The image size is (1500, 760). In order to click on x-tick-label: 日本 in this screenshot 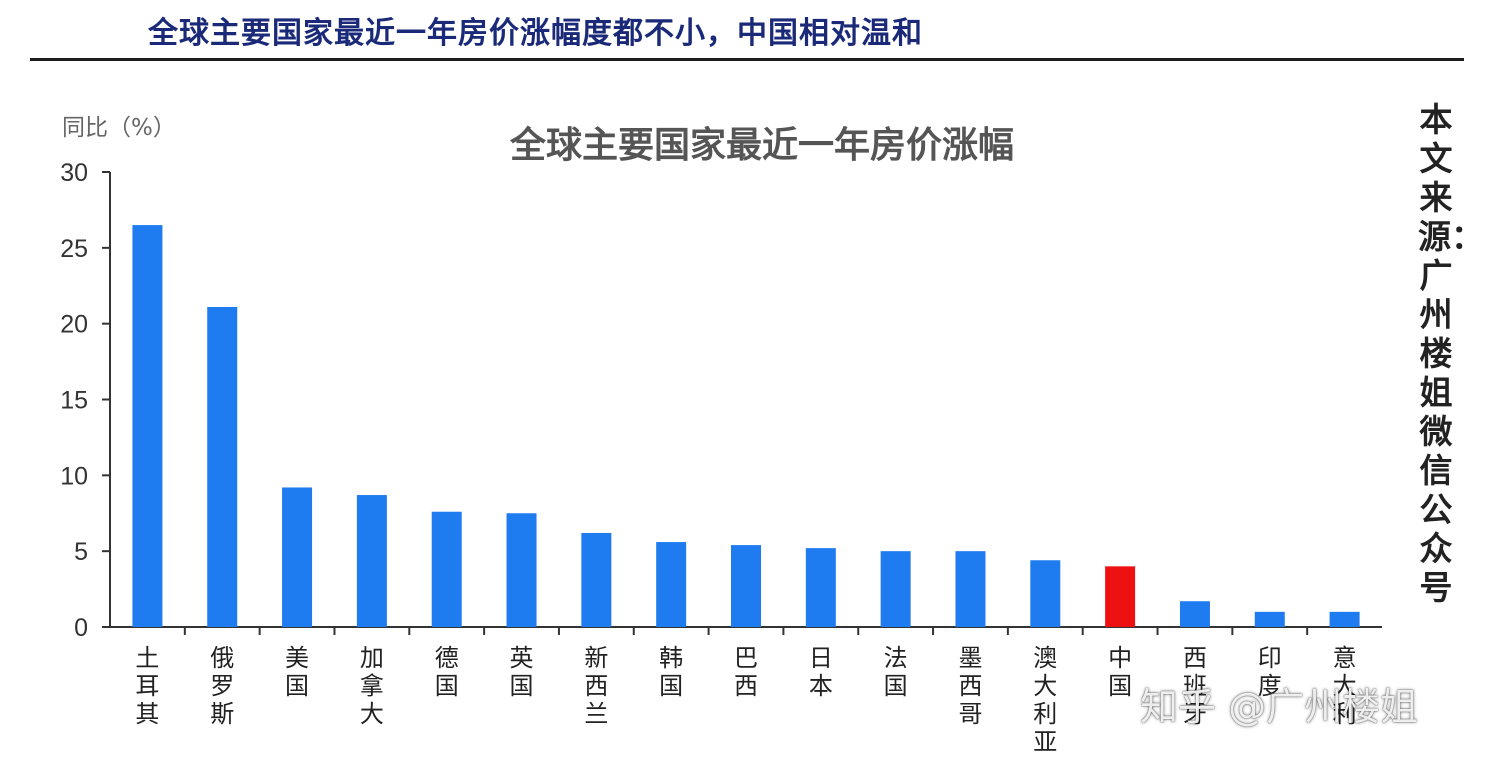, I will do `click(821, 672)`.